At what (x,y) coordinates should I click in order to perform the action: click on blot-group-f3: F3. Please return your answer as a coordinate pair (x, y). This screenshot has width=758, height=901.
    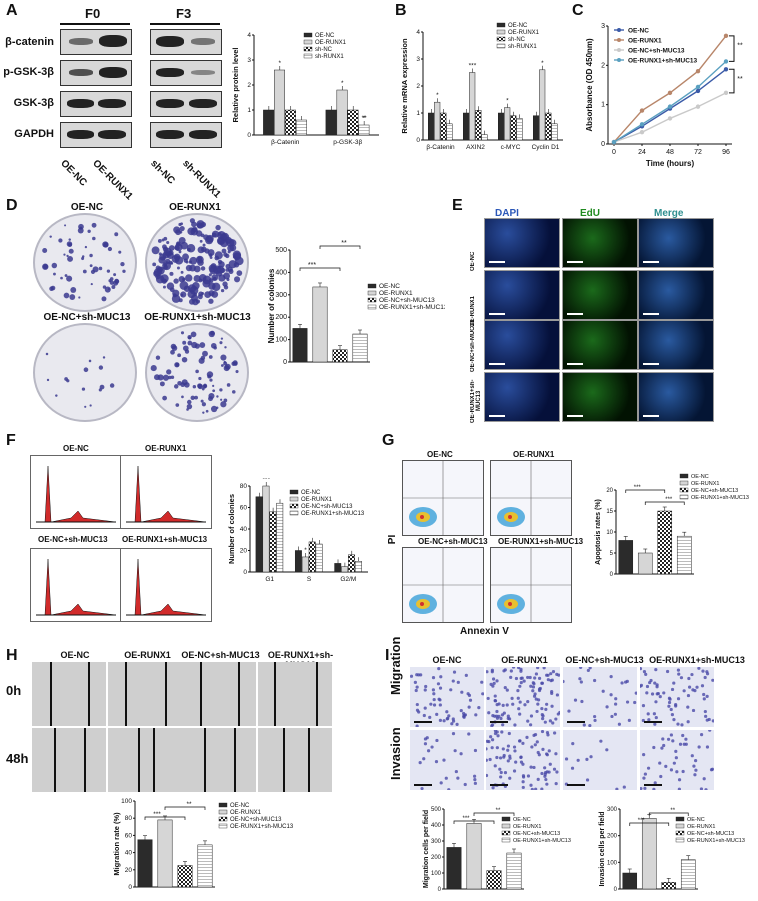
    Looking at the image, I should click on (184, 13).